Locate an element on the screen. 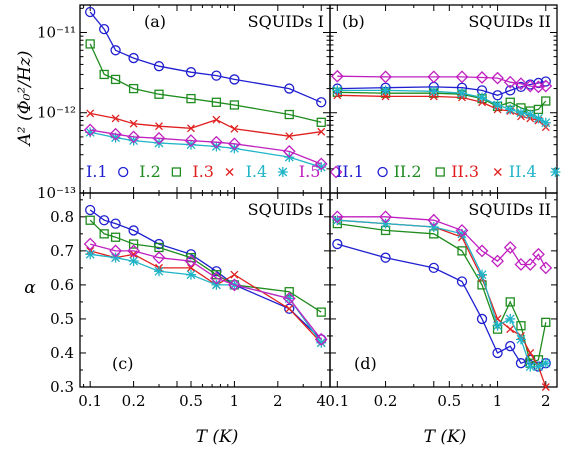 The image size is (563, 449). legend-label: II.2 is located at coordinates (408, 171).